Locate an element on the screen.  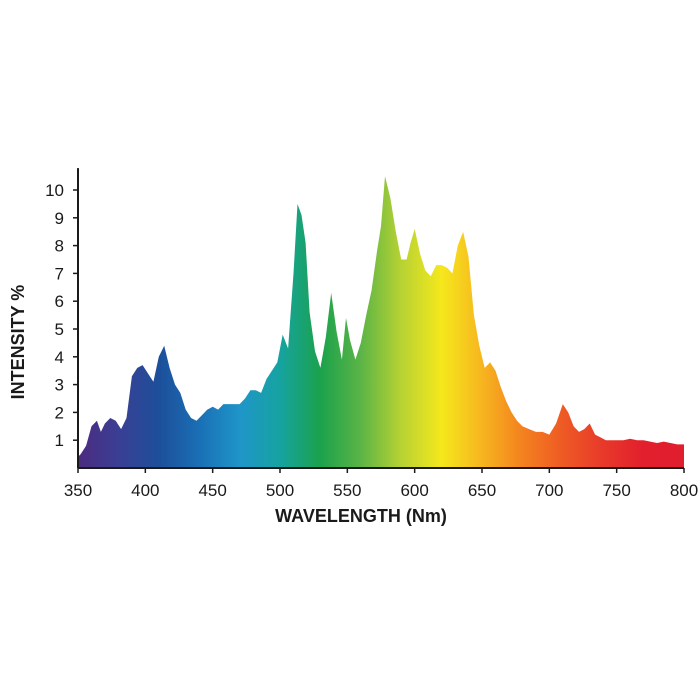
x-tick-label: 450 is located at coordinates (212, 490).